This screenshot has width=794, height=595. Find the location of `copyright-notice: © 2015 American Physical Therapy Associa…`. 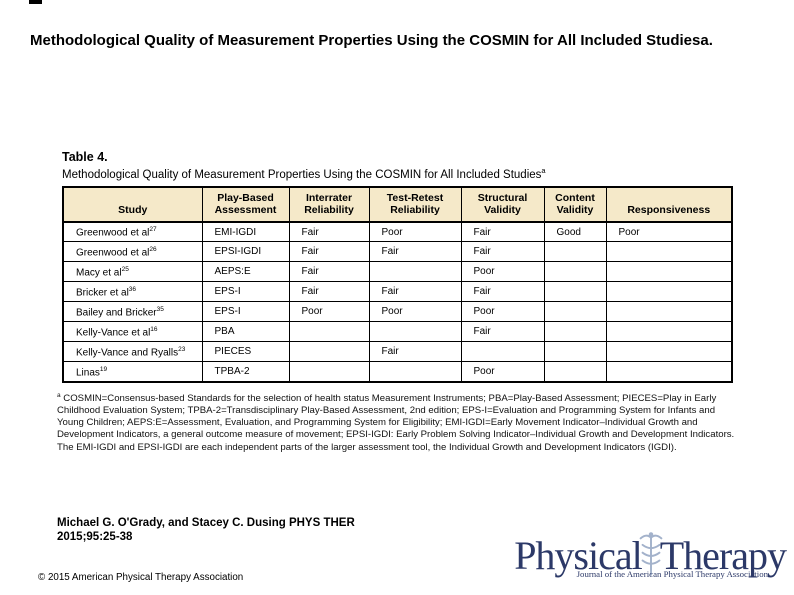

copyright-notice: © 2015 American Physical Therapy Associa… is located at coordinates (141, 577).